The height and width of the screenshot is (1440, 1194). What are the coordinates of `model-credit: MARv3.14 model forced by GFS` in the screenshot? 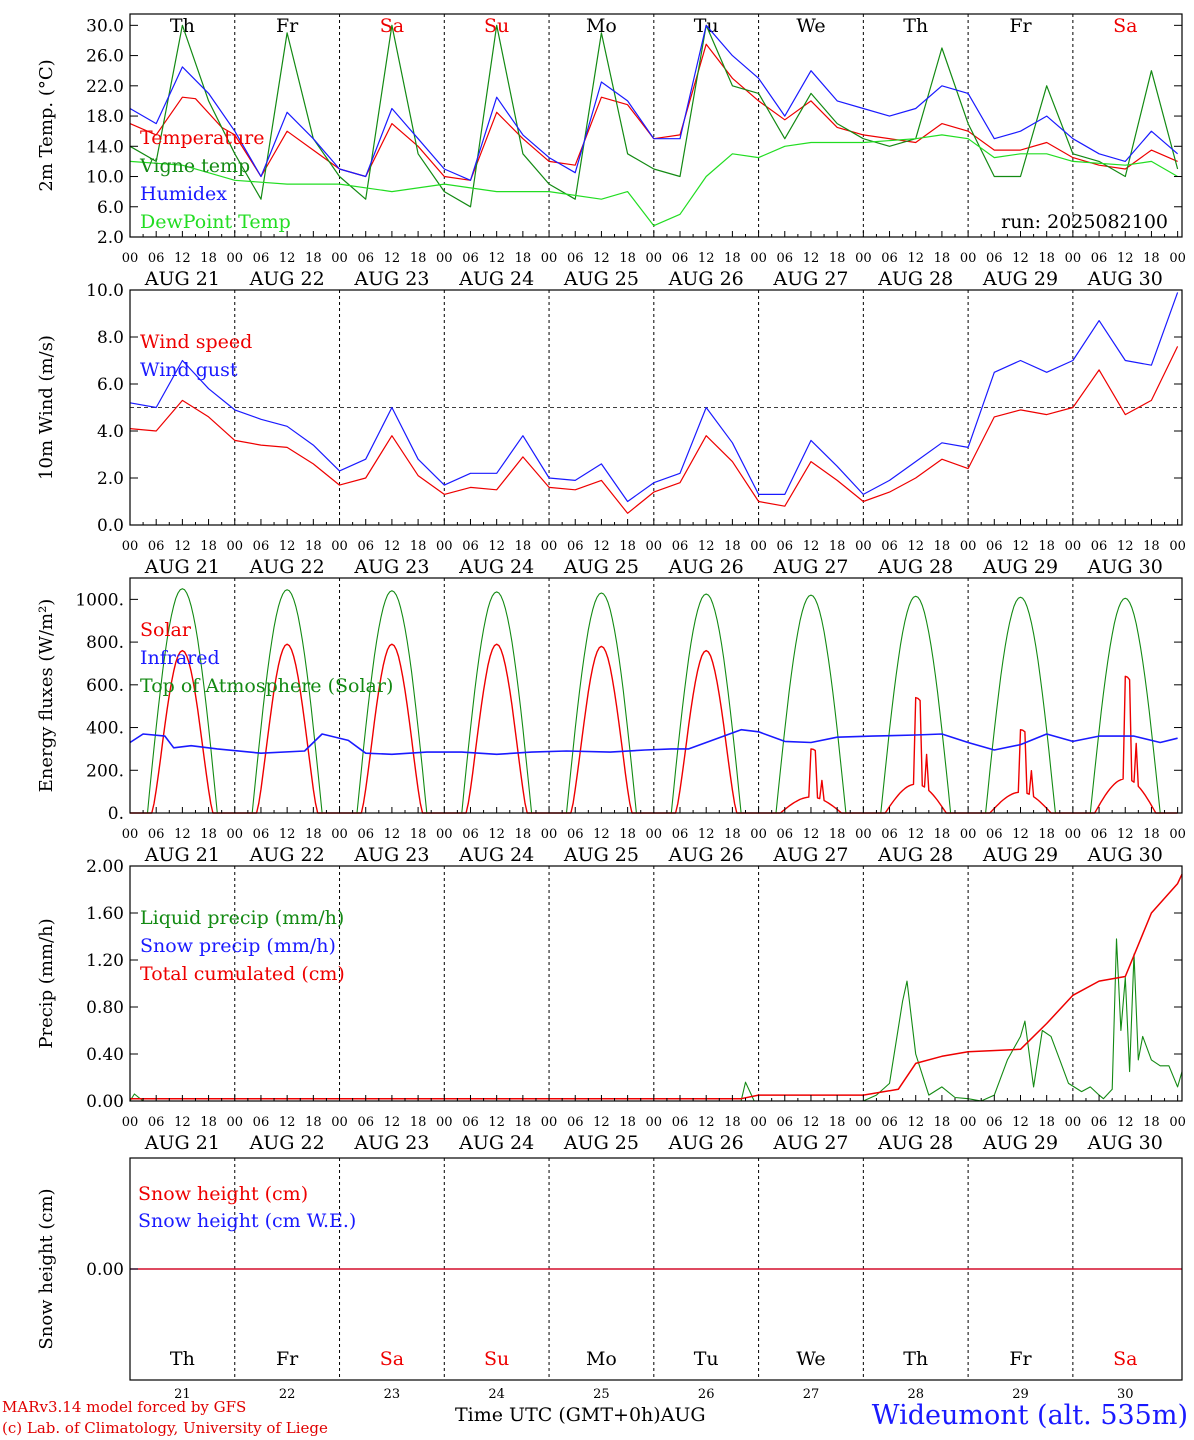 It's located at (124, 1407).